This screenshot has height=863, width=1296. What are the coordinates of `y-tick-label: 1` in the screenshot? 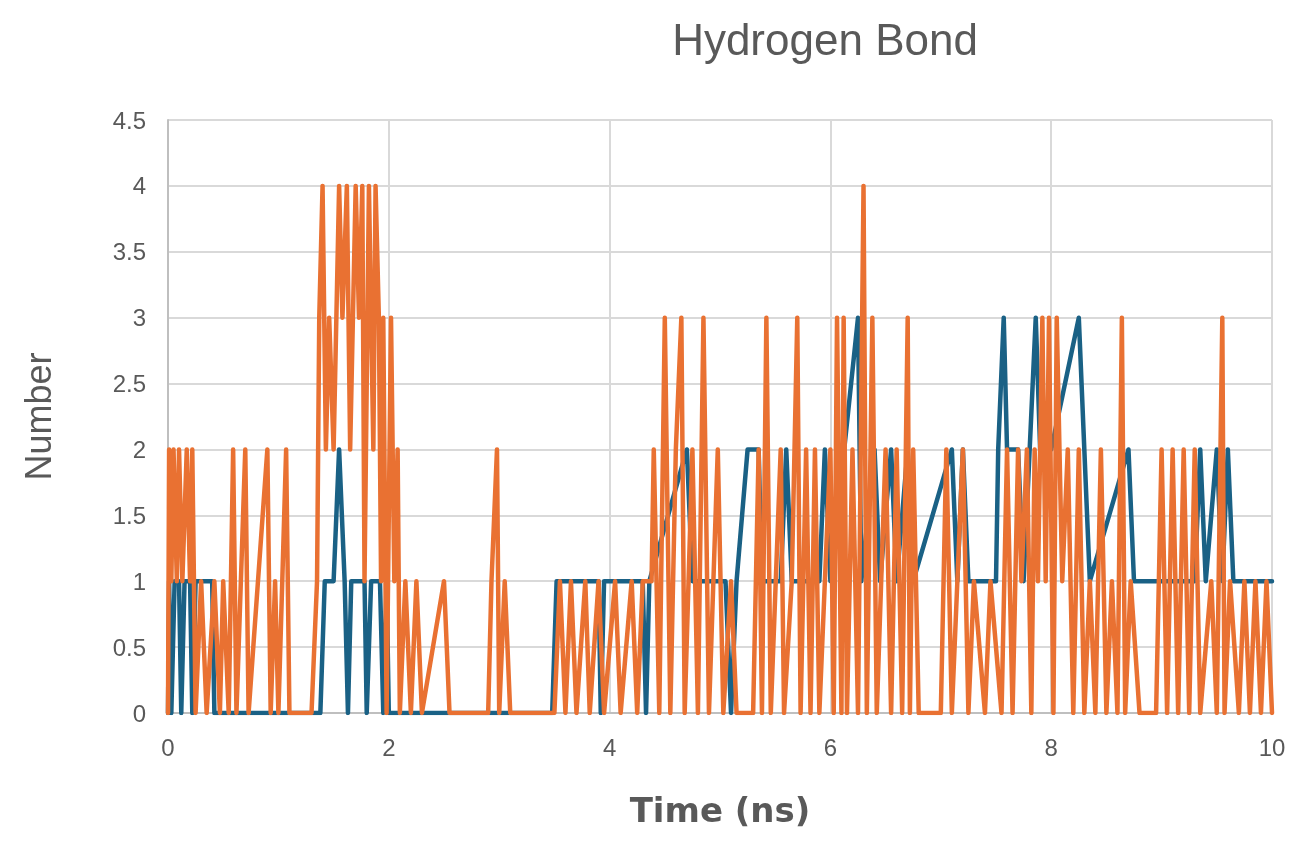 It's located at (139, 581).